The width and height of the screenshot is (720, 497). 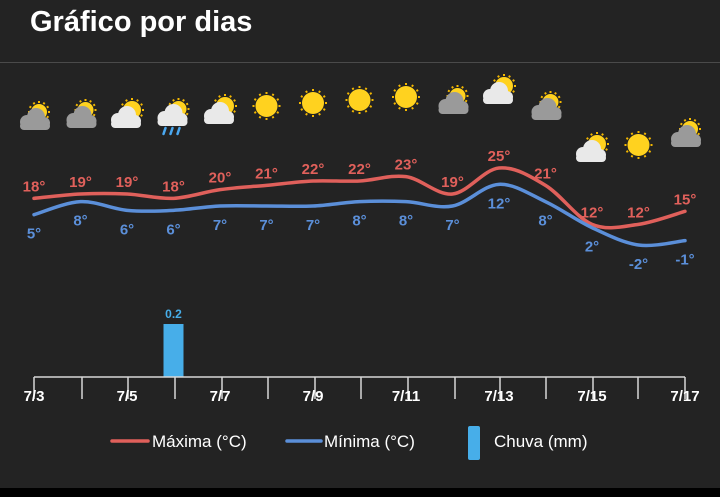 I want to click on rain-bar, so click(x=173, y=350).